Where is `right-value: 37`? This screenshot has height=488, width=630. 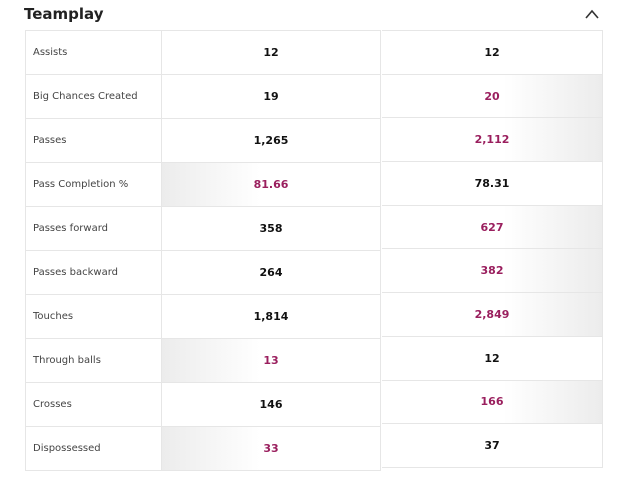
right-value: 37 is located at coordinates (492, 446).